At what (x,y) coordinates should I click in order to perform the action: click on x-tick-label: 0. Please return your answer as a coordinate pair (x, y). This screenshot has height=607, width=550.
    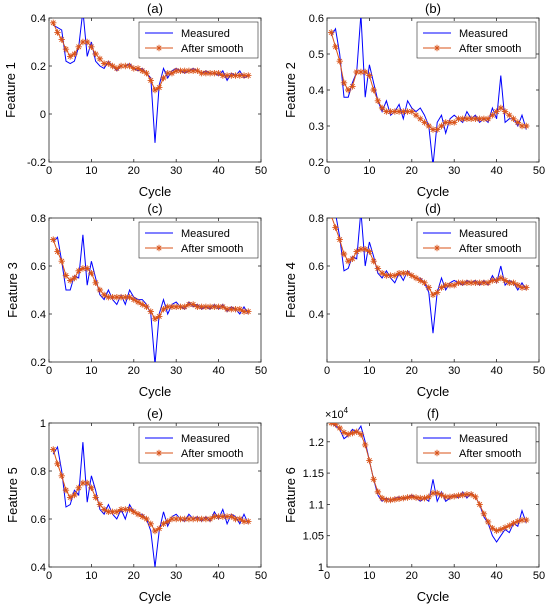
    Looking at the image, I should click on (327, 171).